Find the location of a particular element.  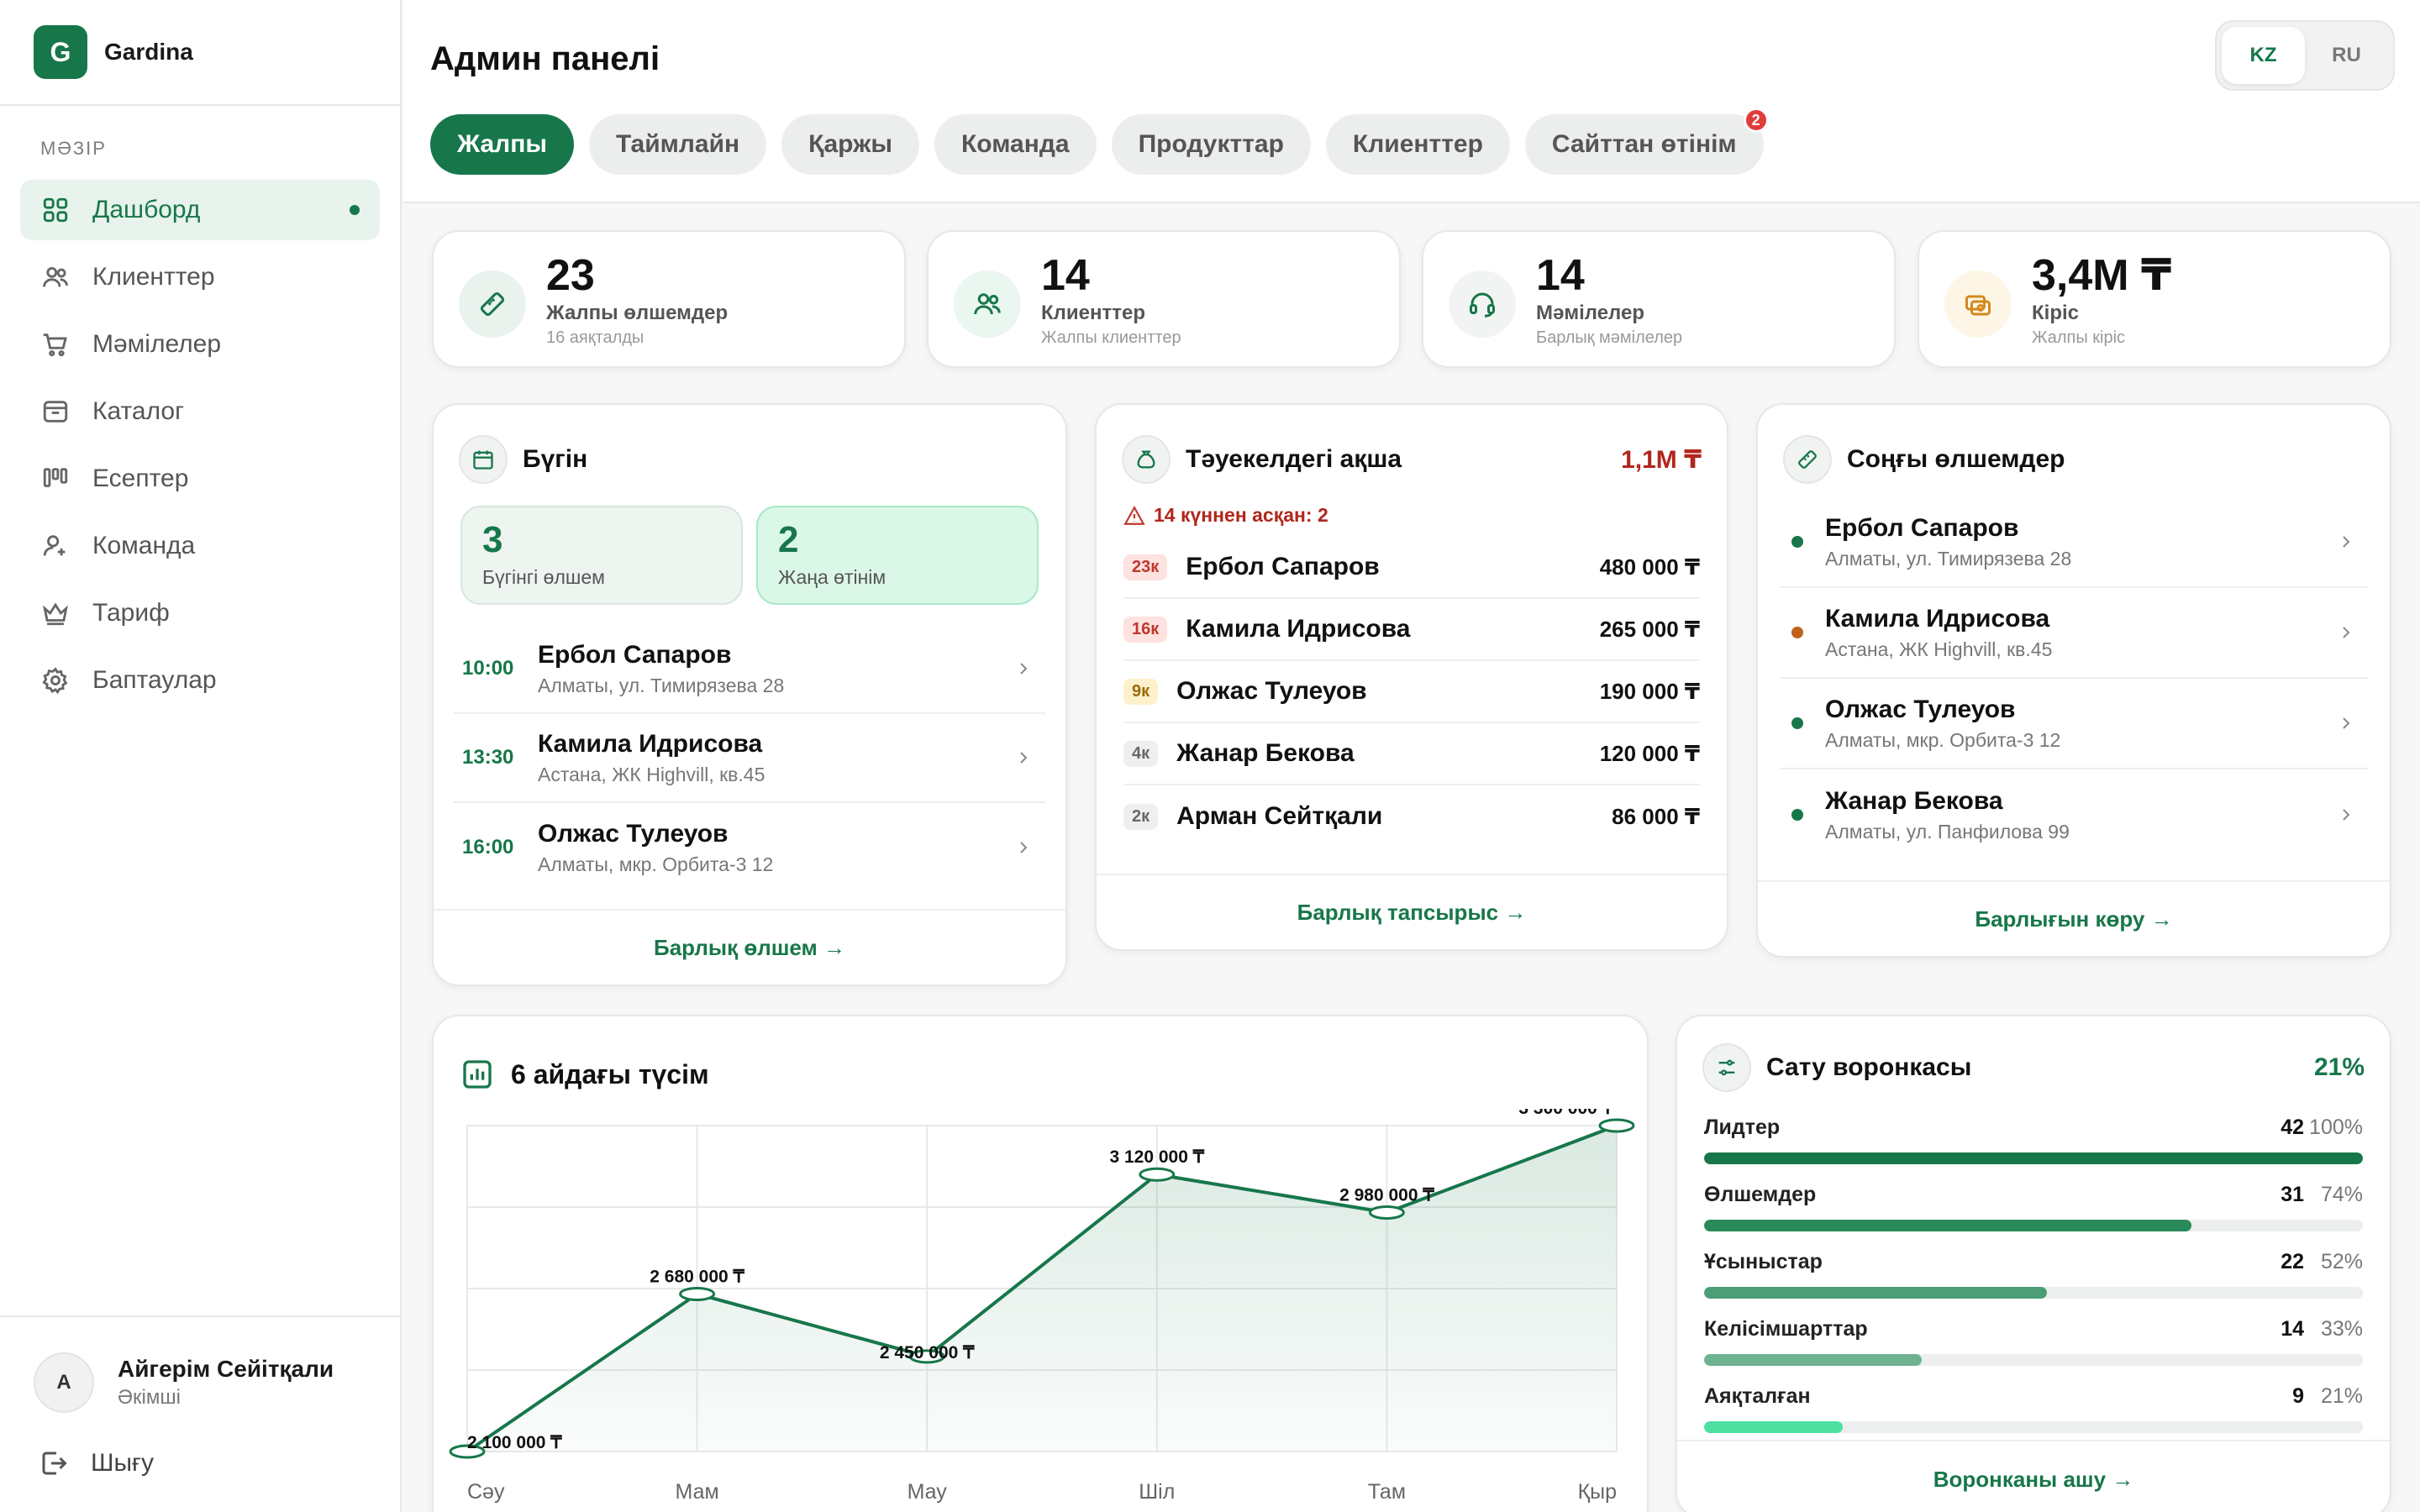

stat-value: 14 is located at coordinates (1065, 275).